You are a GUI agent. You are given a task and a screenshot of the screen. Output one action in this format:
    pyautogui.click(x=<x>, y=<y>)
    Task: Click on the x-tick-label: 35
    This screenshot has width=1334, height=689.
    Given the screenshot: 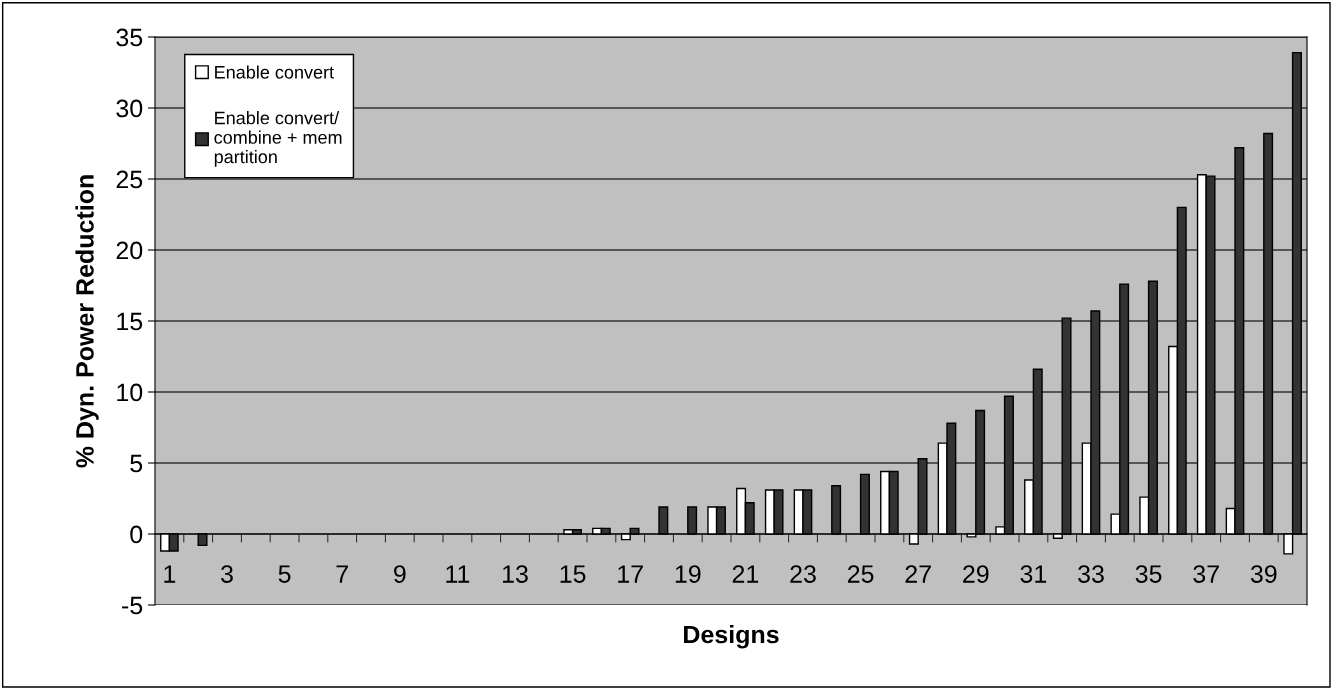 What is the action you would take?
    pyautogui.click(x=1148, y=574)
    